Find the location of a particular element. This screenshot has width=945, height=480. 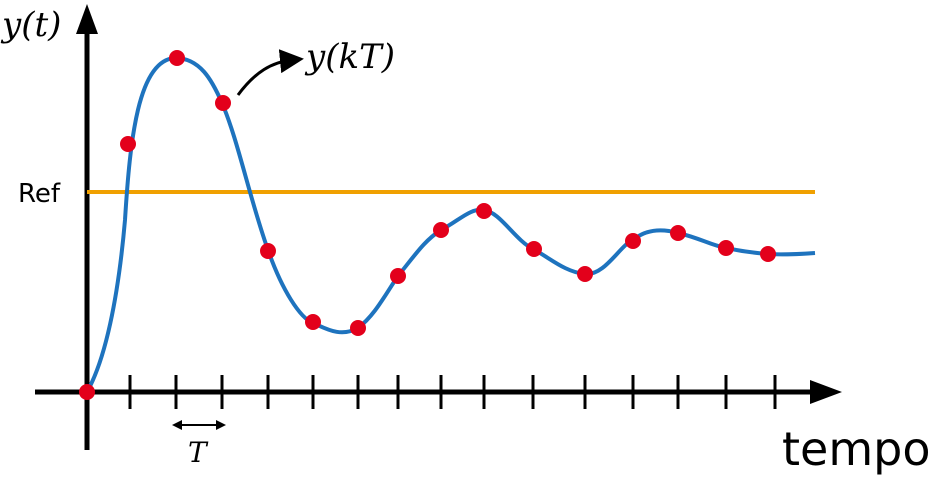

sample-ticks is located at coordinates (452, 392).